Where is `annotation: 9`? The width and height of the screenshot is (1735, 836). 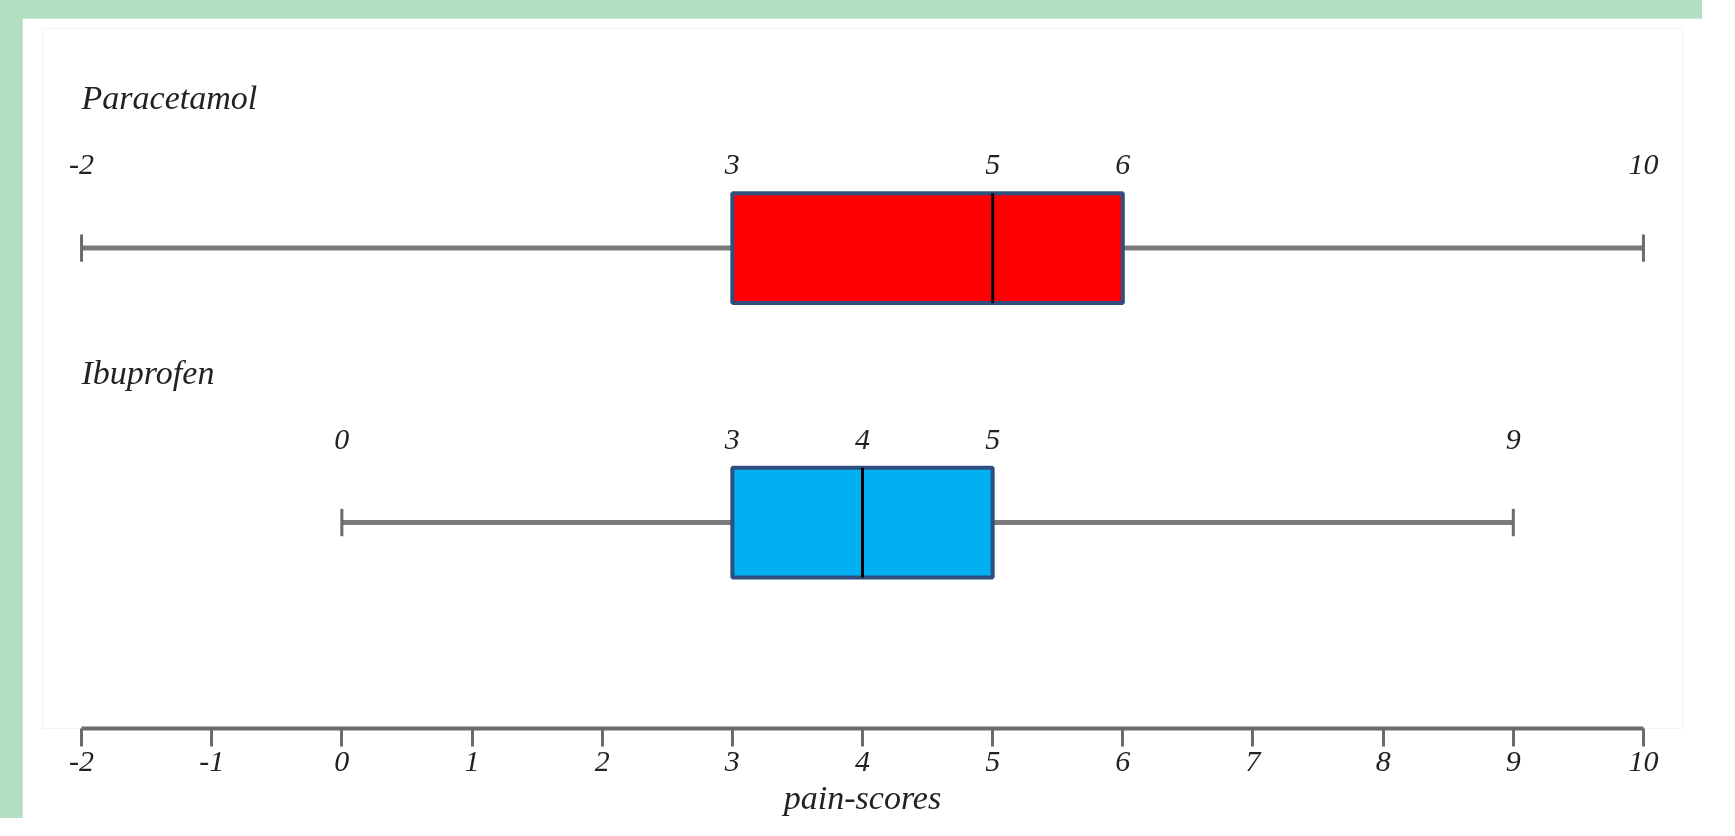
annotation: 9 is located at coordinates (1513, 438).